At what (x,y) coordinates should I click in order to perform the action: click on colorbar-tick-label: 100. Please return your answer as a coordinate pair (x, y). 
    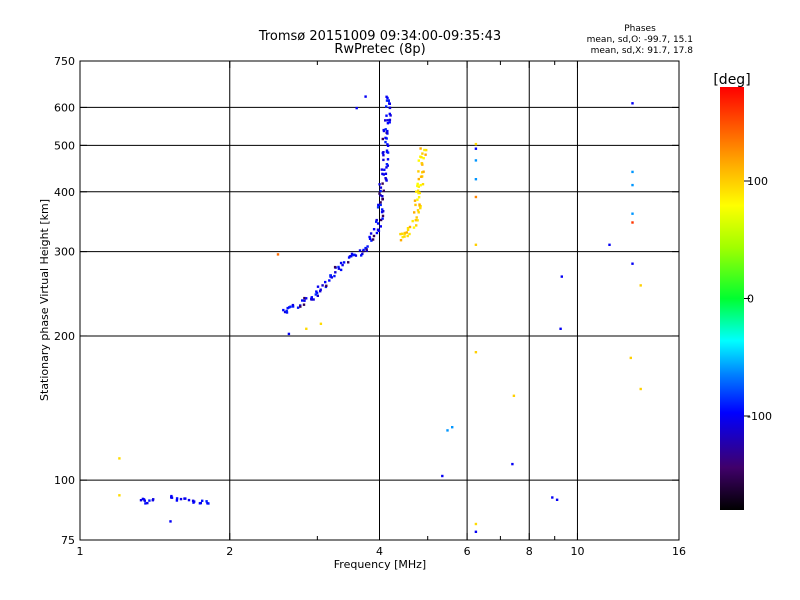
    Looking at the image, I should click on (757, 181).